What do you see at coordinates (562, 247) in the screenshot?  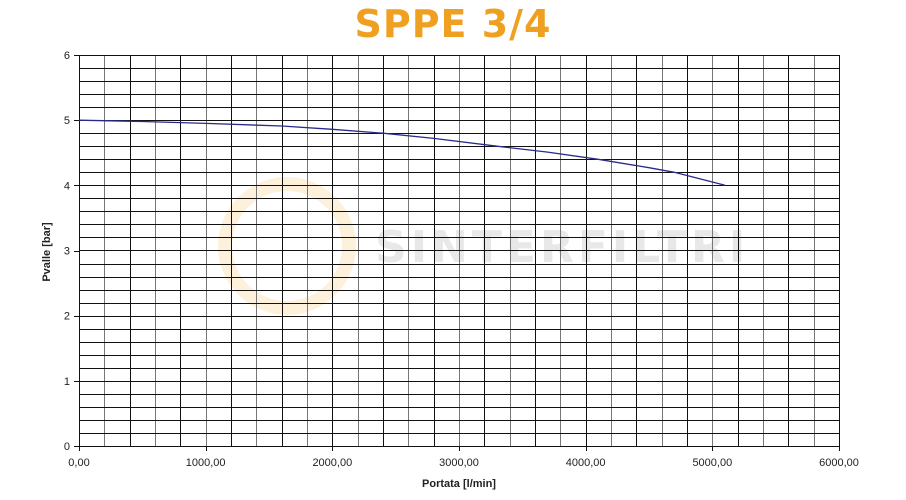 I see `watermark-text: SINTERFILTRI` at bounding box center [562, 247].